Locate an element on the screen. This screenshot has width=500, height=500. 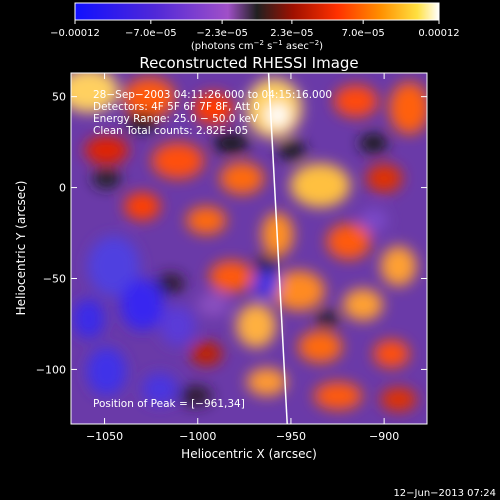
colorbar-unit-p2: s is located at coordinates (268, 46).